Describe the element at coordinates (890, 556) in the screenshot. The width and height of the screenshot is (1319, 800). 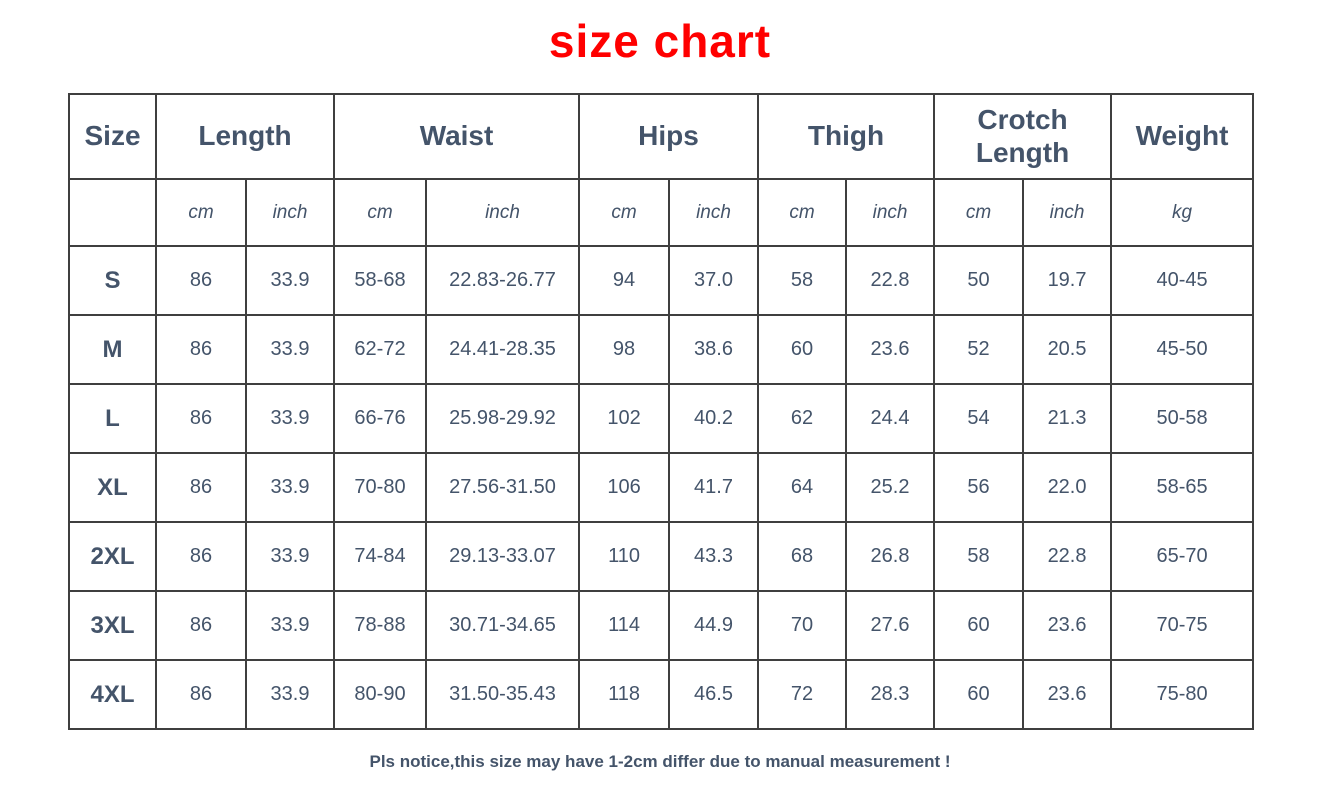
I see `table-cell: 26.8` at that location.